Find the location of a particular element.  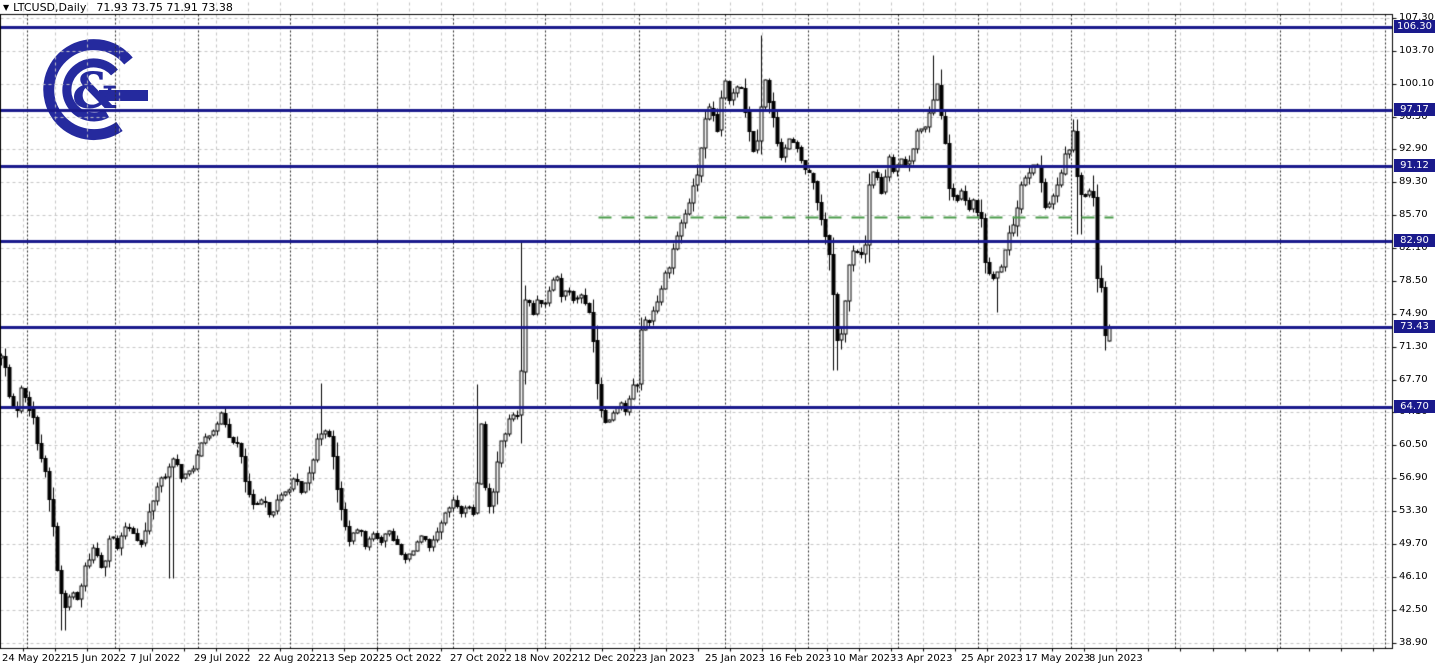

date-tick-label: 15 Jun 2022 is located at coordinates (96, 658).